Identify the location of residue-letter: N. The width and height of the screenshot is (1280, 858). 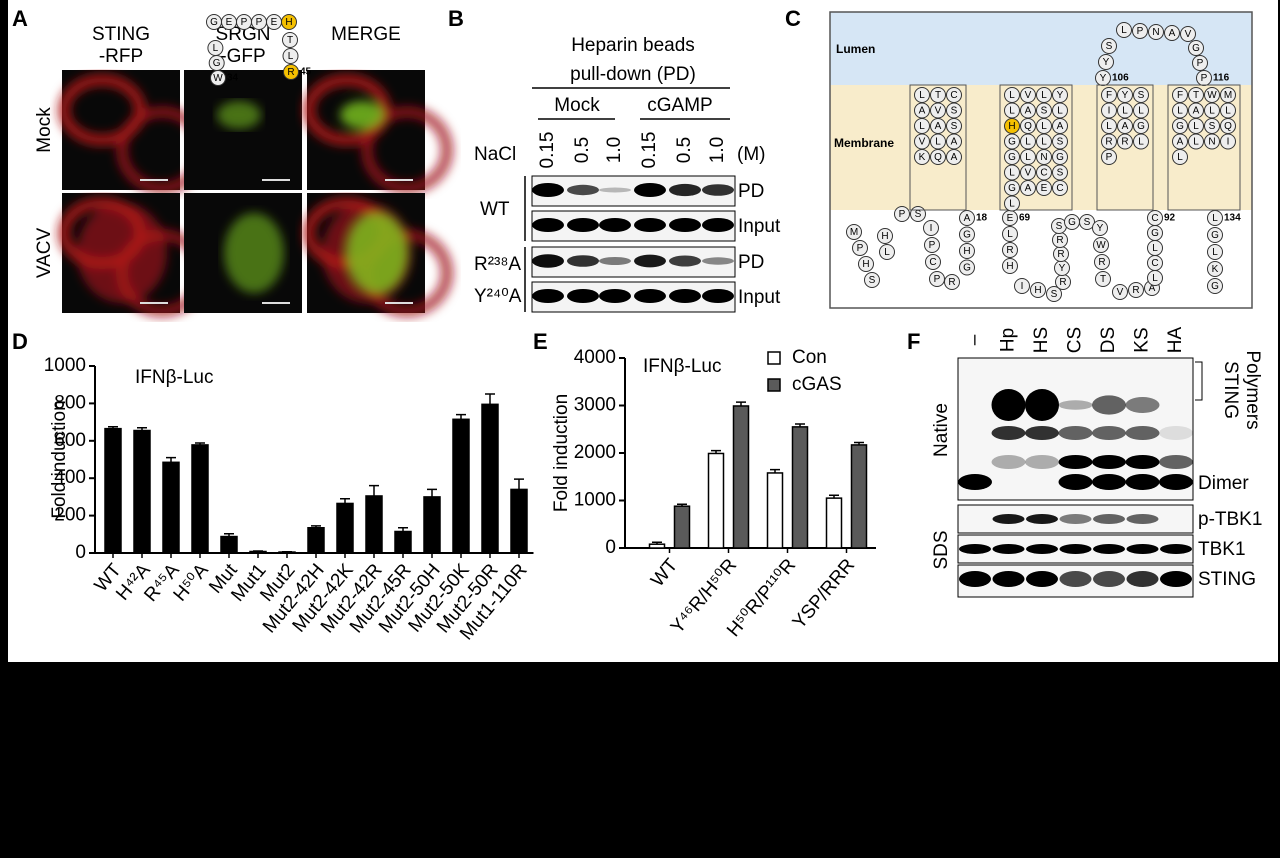
(1211, 142).